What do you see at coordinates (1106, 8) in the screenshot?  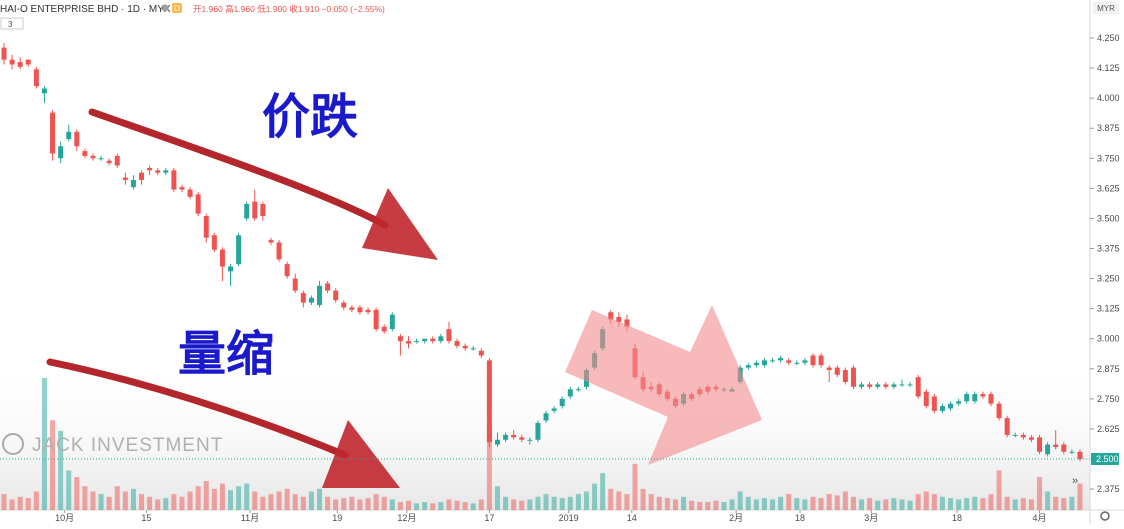 I see `currency-box` at bounding box center [1106, 8].